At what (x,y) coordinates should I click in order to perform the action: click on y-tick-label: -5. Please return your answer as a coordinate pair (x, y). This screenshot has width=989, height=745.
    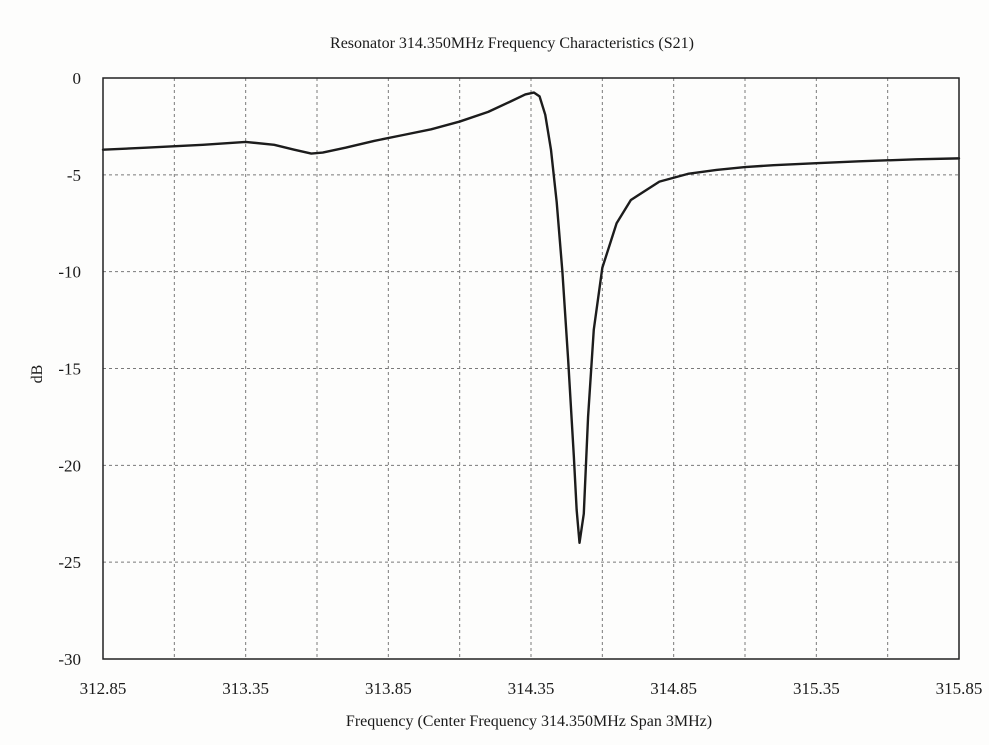
    Looking at the image, I should click on (74, 175).